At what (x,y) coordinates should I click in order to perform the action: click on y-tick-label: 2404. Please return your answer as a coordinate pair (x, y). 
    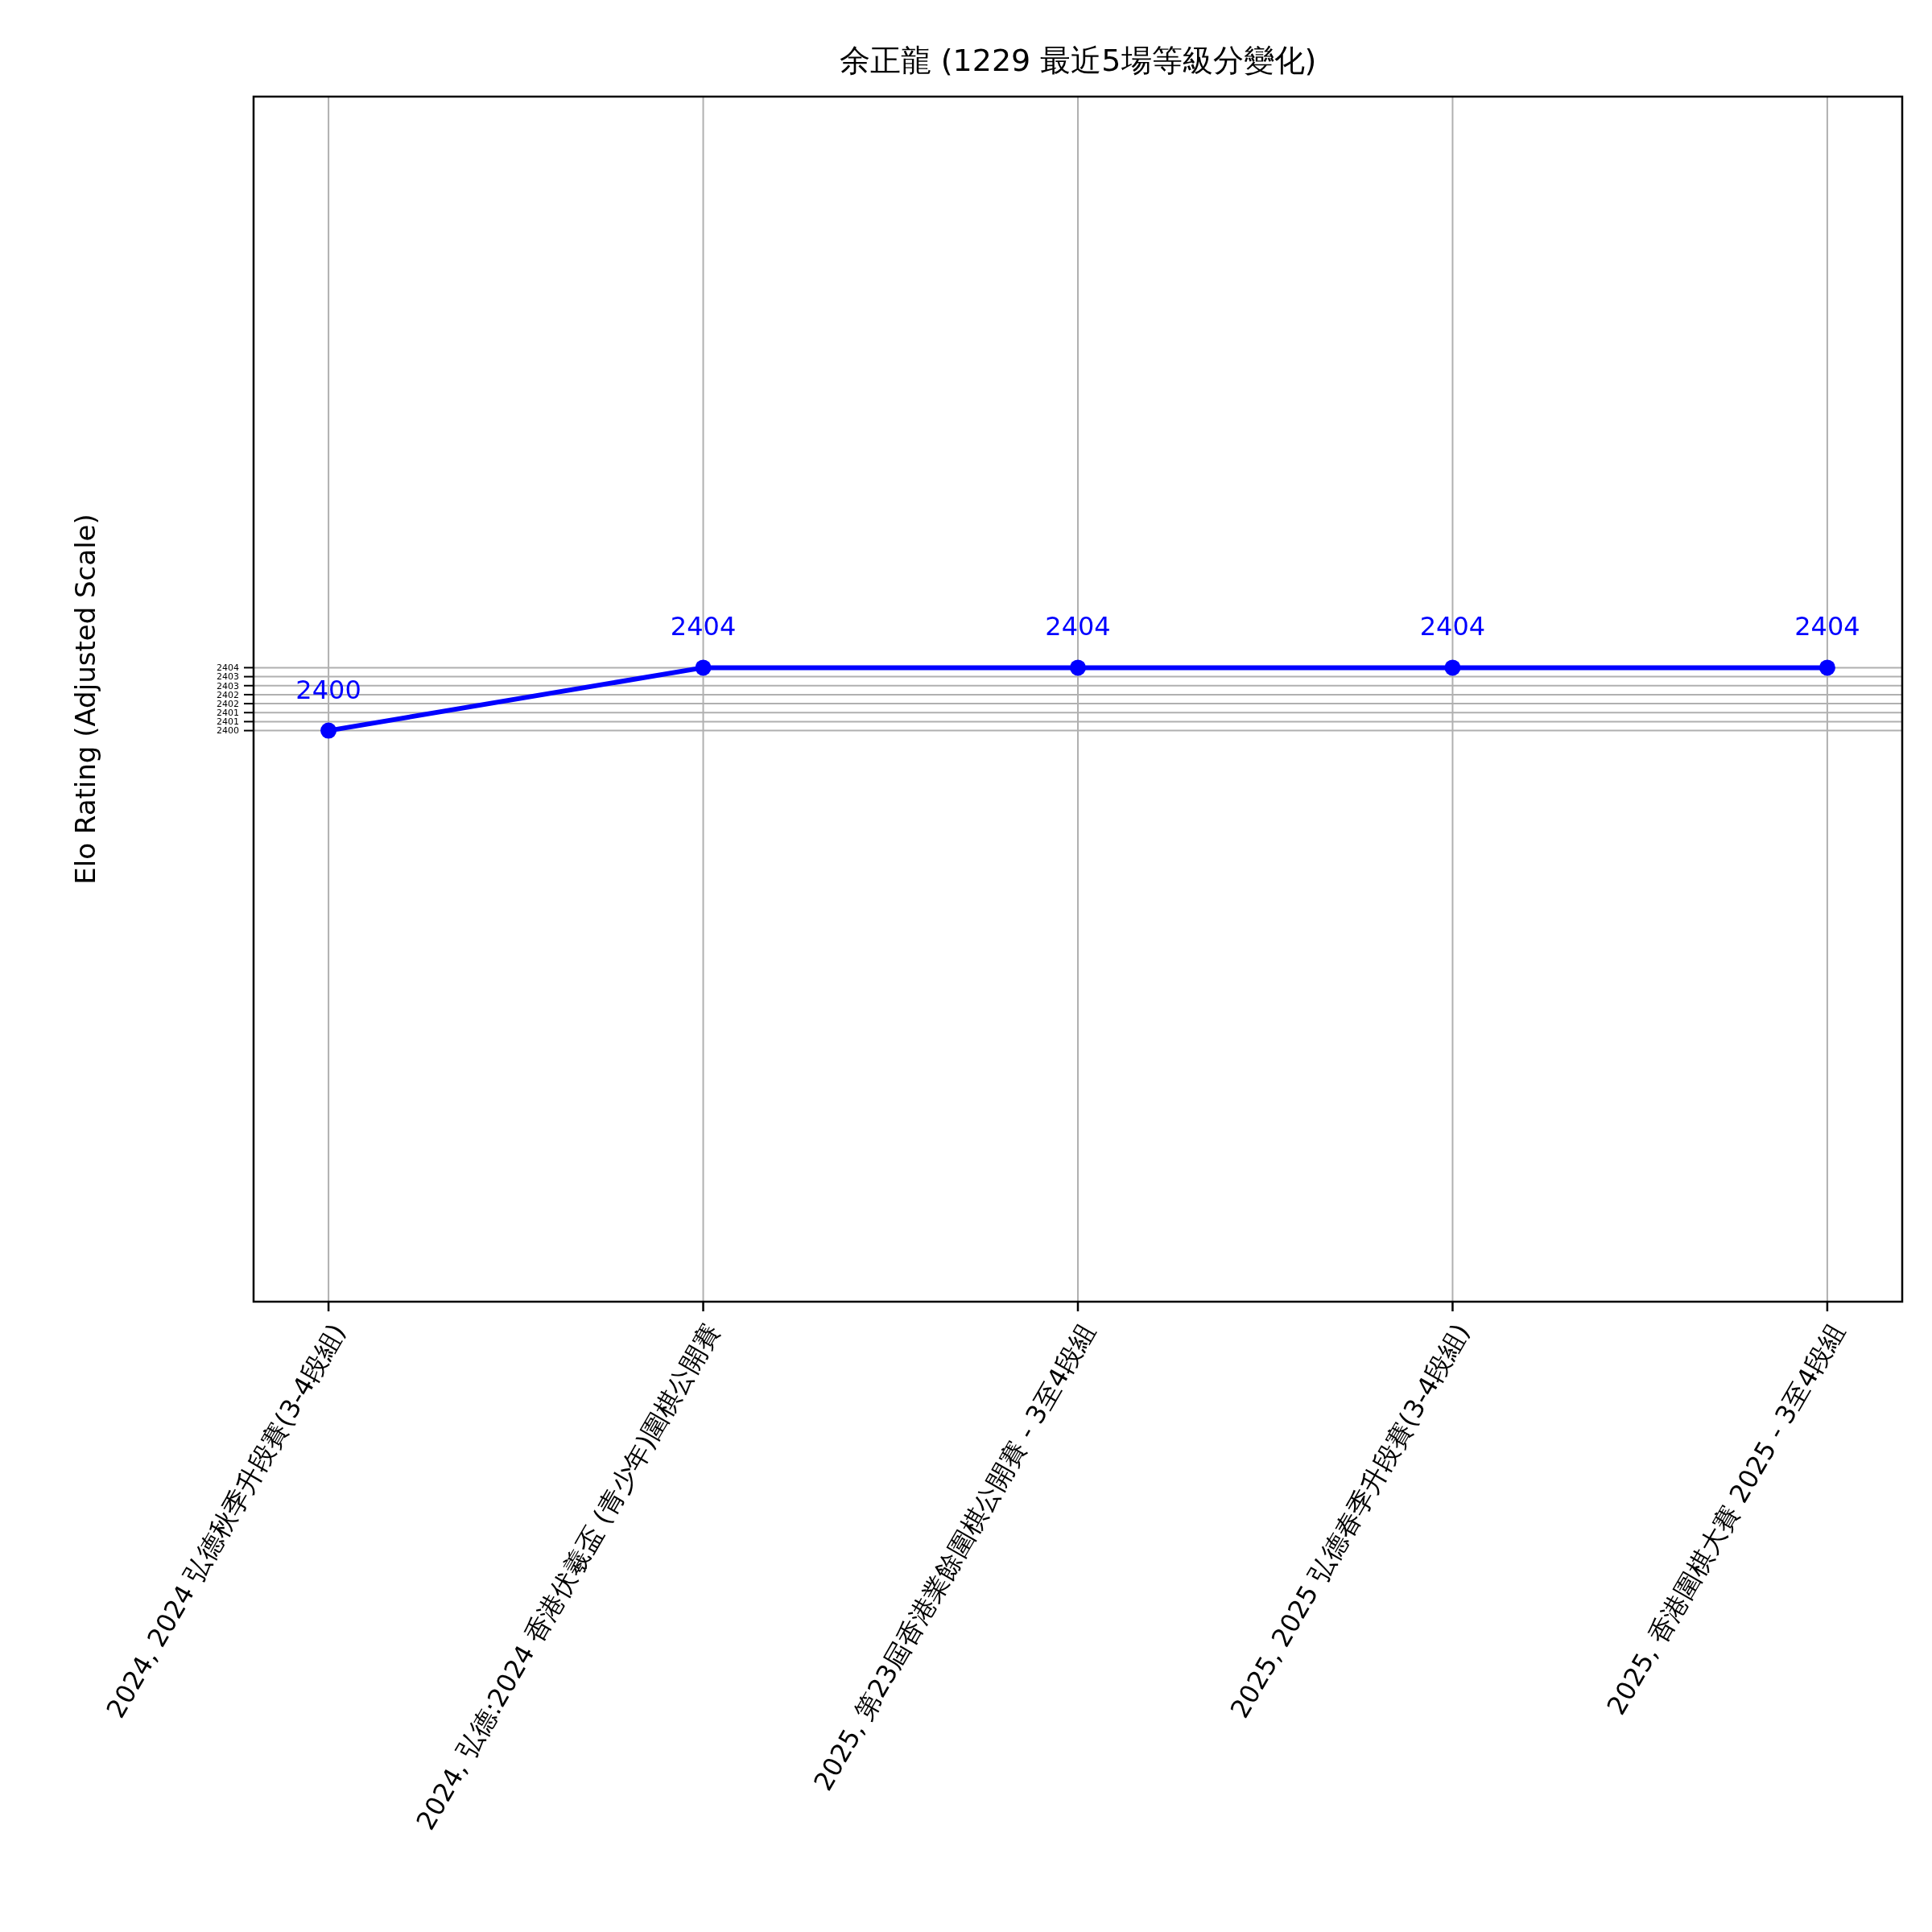
    Looking at the image, I should click on (228, 668).